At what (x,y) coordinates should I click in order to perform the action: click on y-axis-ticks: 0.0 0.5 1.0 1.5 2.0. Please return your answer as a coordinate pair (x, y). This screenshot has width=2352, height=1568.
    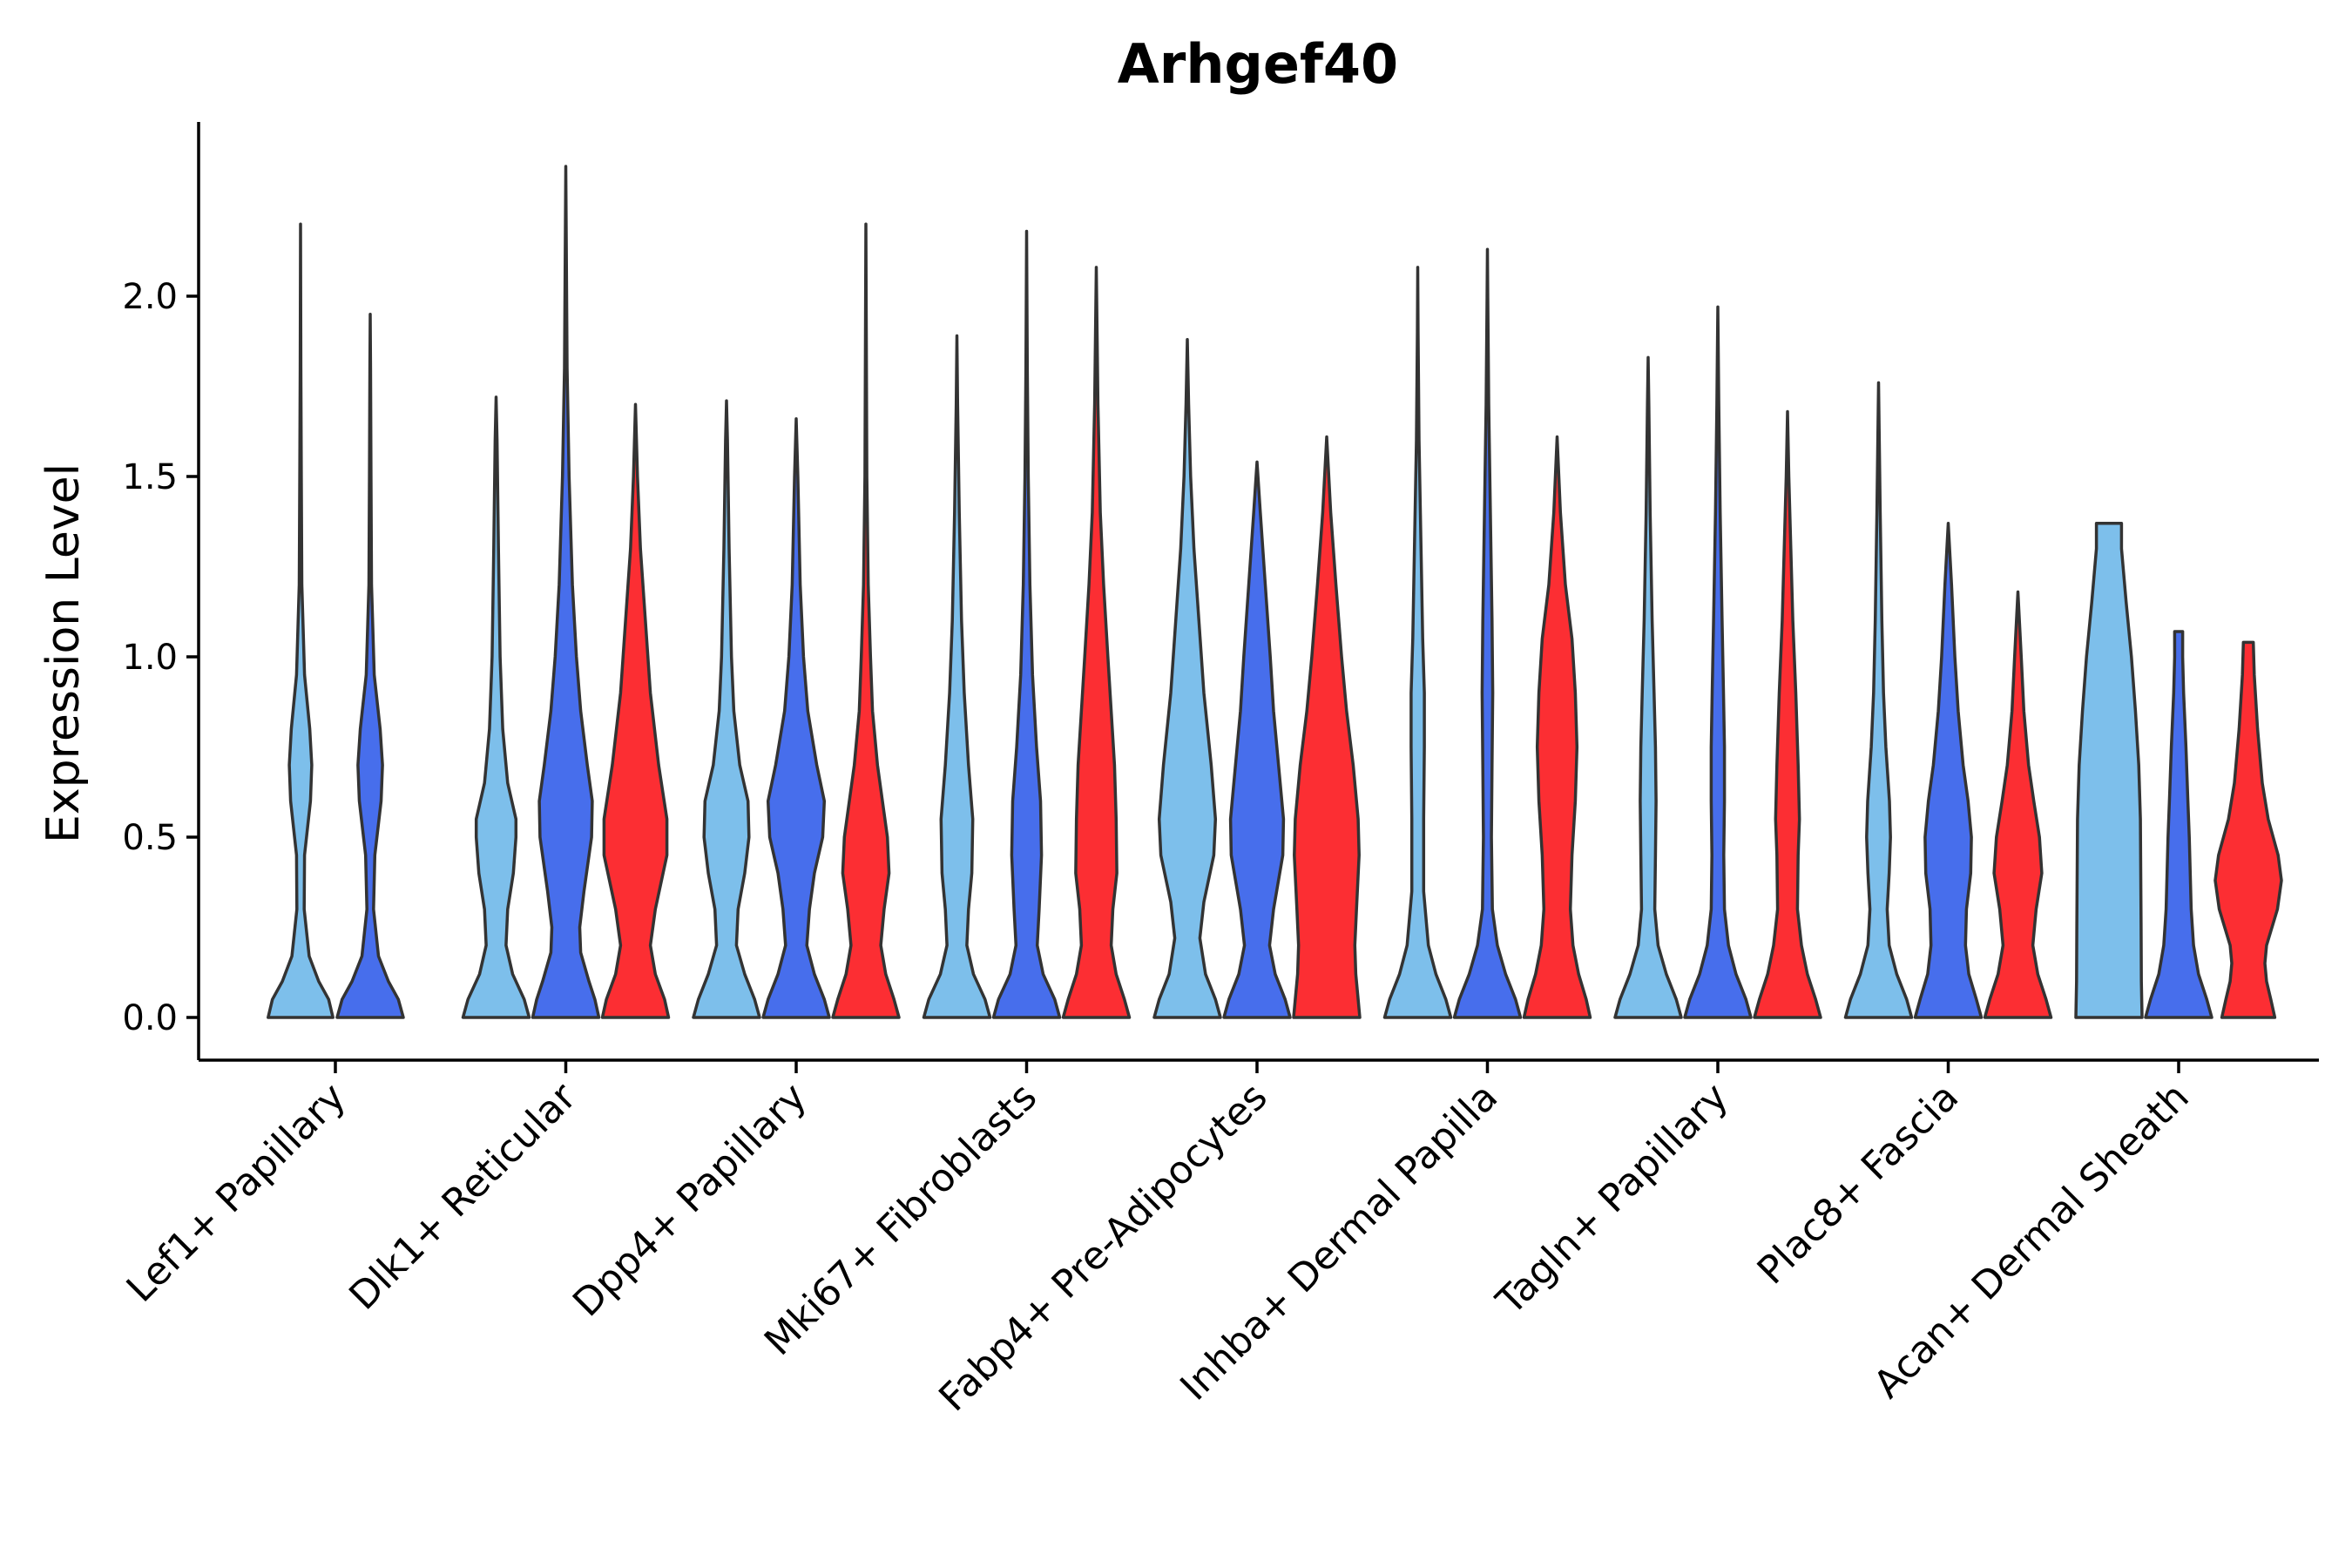
    Looking at the image, I should click on (161, 657).